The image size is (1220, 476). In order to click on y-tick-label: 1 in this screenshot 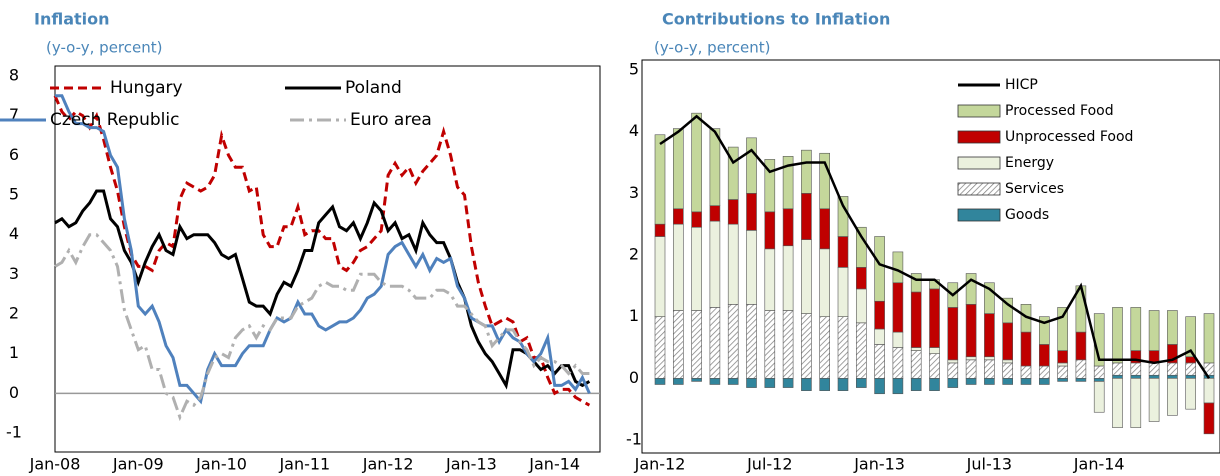, I will do `click(14, 352)`.